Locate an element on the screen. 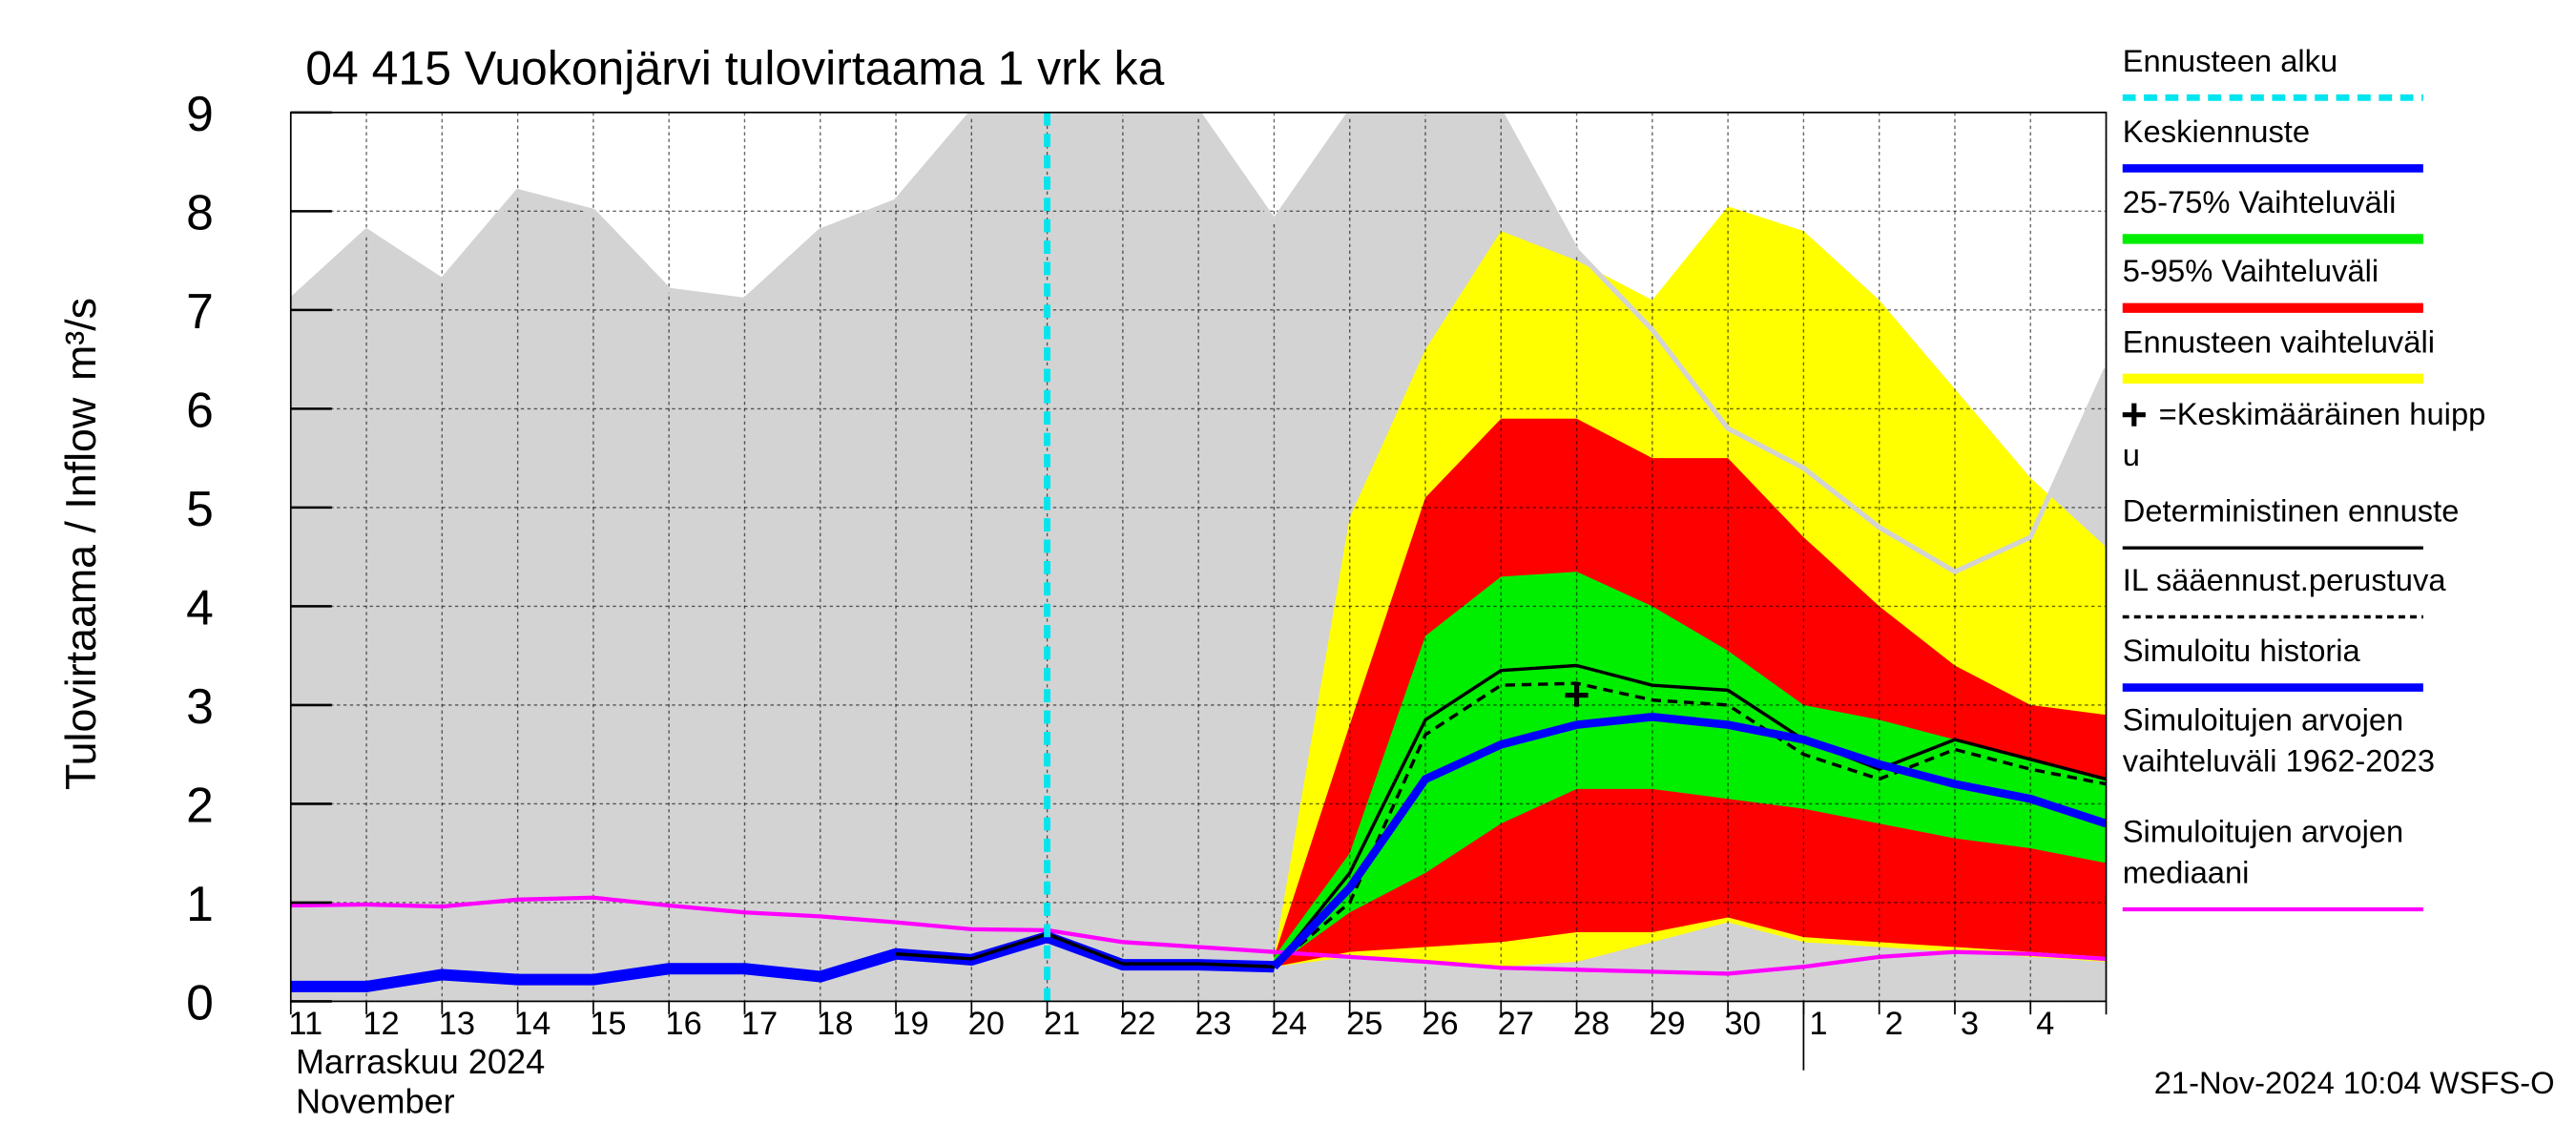 The height and width of the screenshot is (1145, 2576). x-tick-label: 28 is located at coordinates (1591, 1024).